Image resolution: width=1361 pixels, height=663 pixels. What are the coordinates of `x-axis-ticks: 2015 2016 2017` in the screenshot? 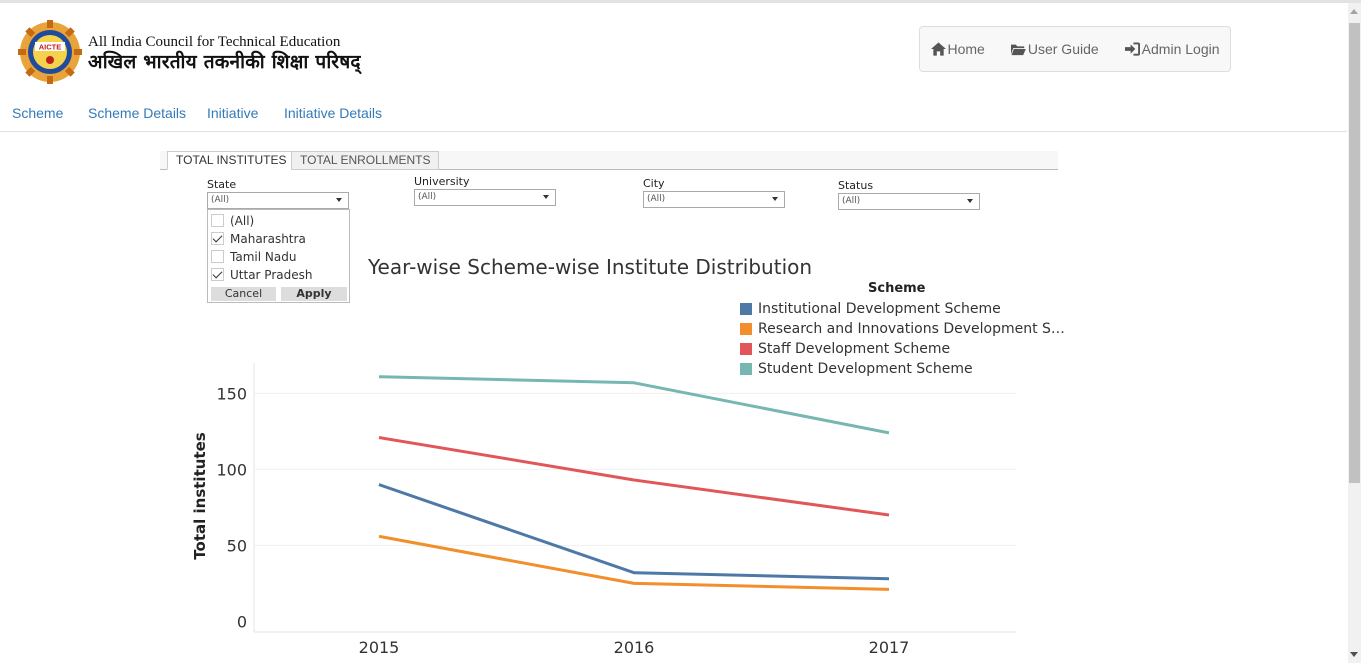 It's located at (634, 647).